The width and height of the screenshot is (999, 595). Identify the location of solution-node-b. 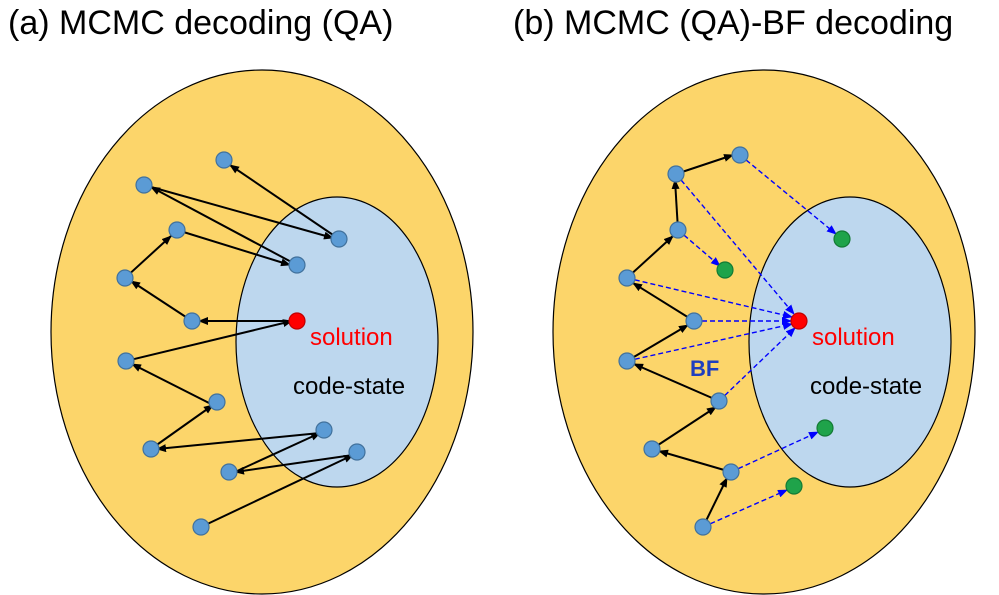
(799, 321).